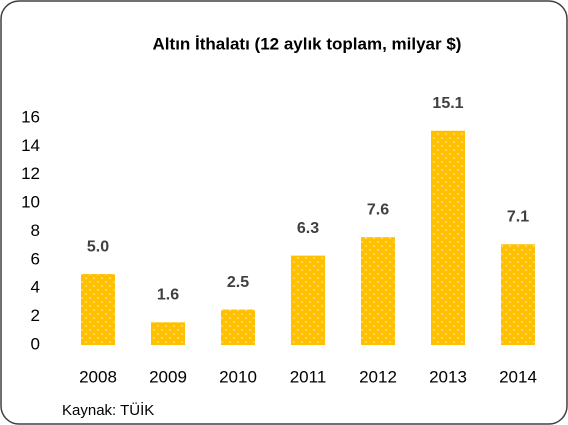 The height and width of the screenshot is (425, 568). I want to click on y-tick-label: 4, so click(35, 287).